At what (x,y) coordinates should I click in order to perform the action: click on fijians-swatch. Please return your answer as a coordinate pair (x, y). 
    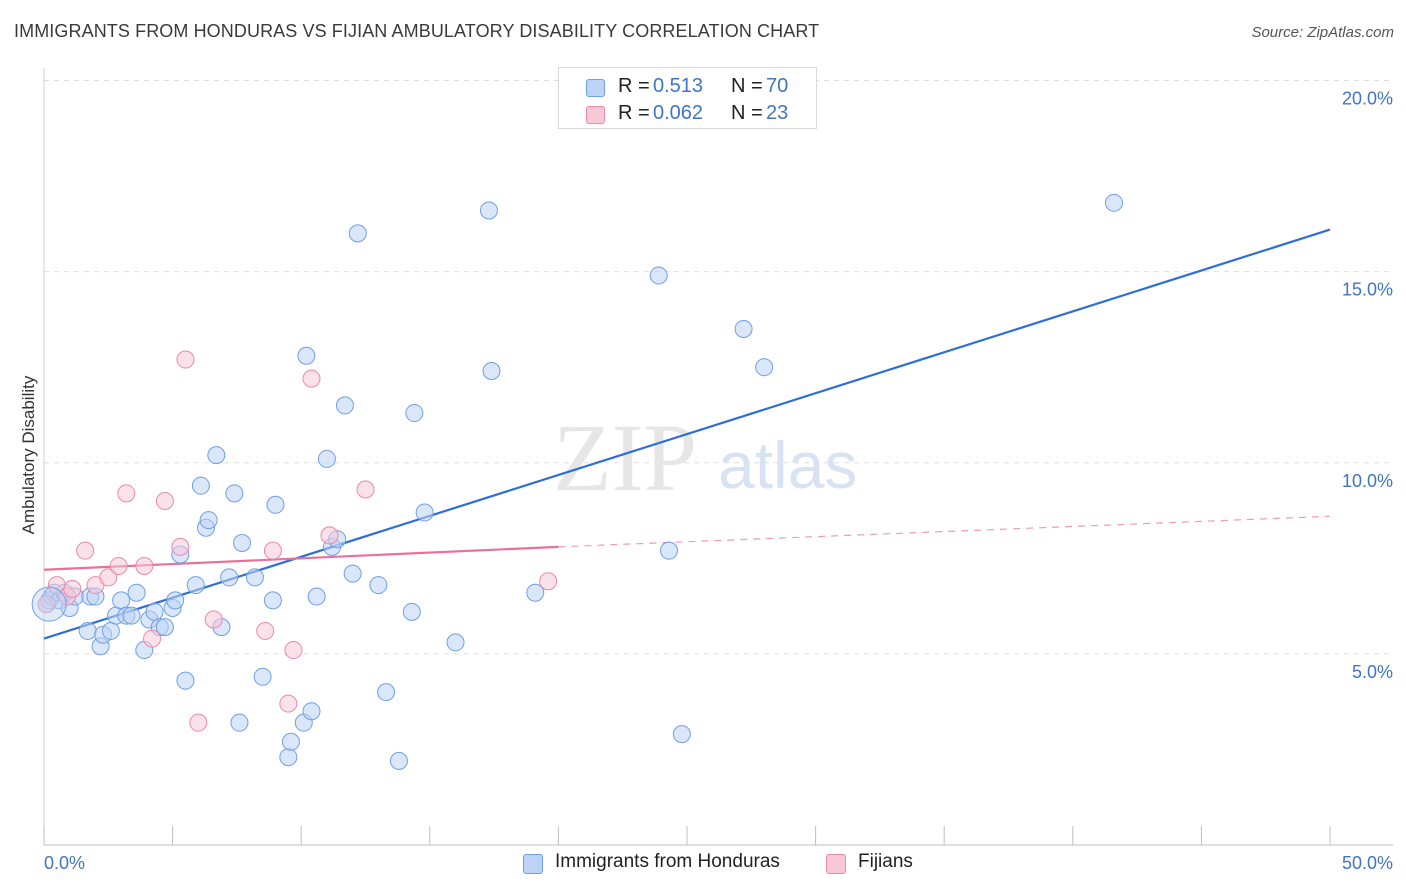
    Looking at the image, I should click on (595, 115).